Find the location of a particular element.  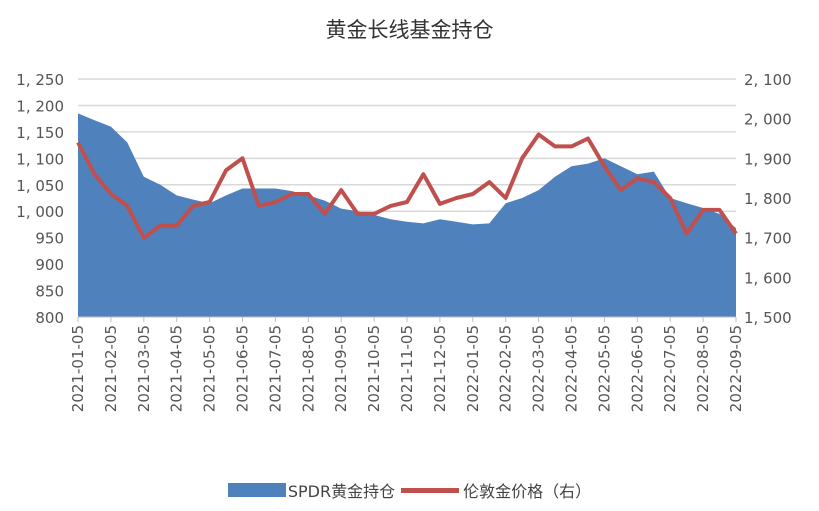

legend: SPDR黄金持仓 伦敦金价格（右） is located at coordinates (409, 490).